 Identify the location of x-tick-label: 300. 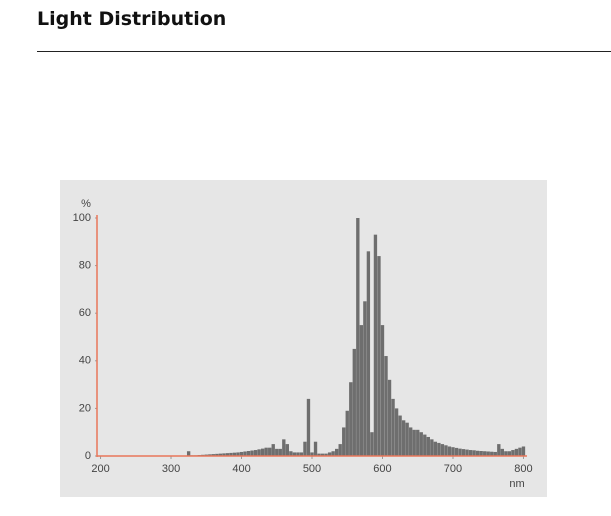
(171, 469).